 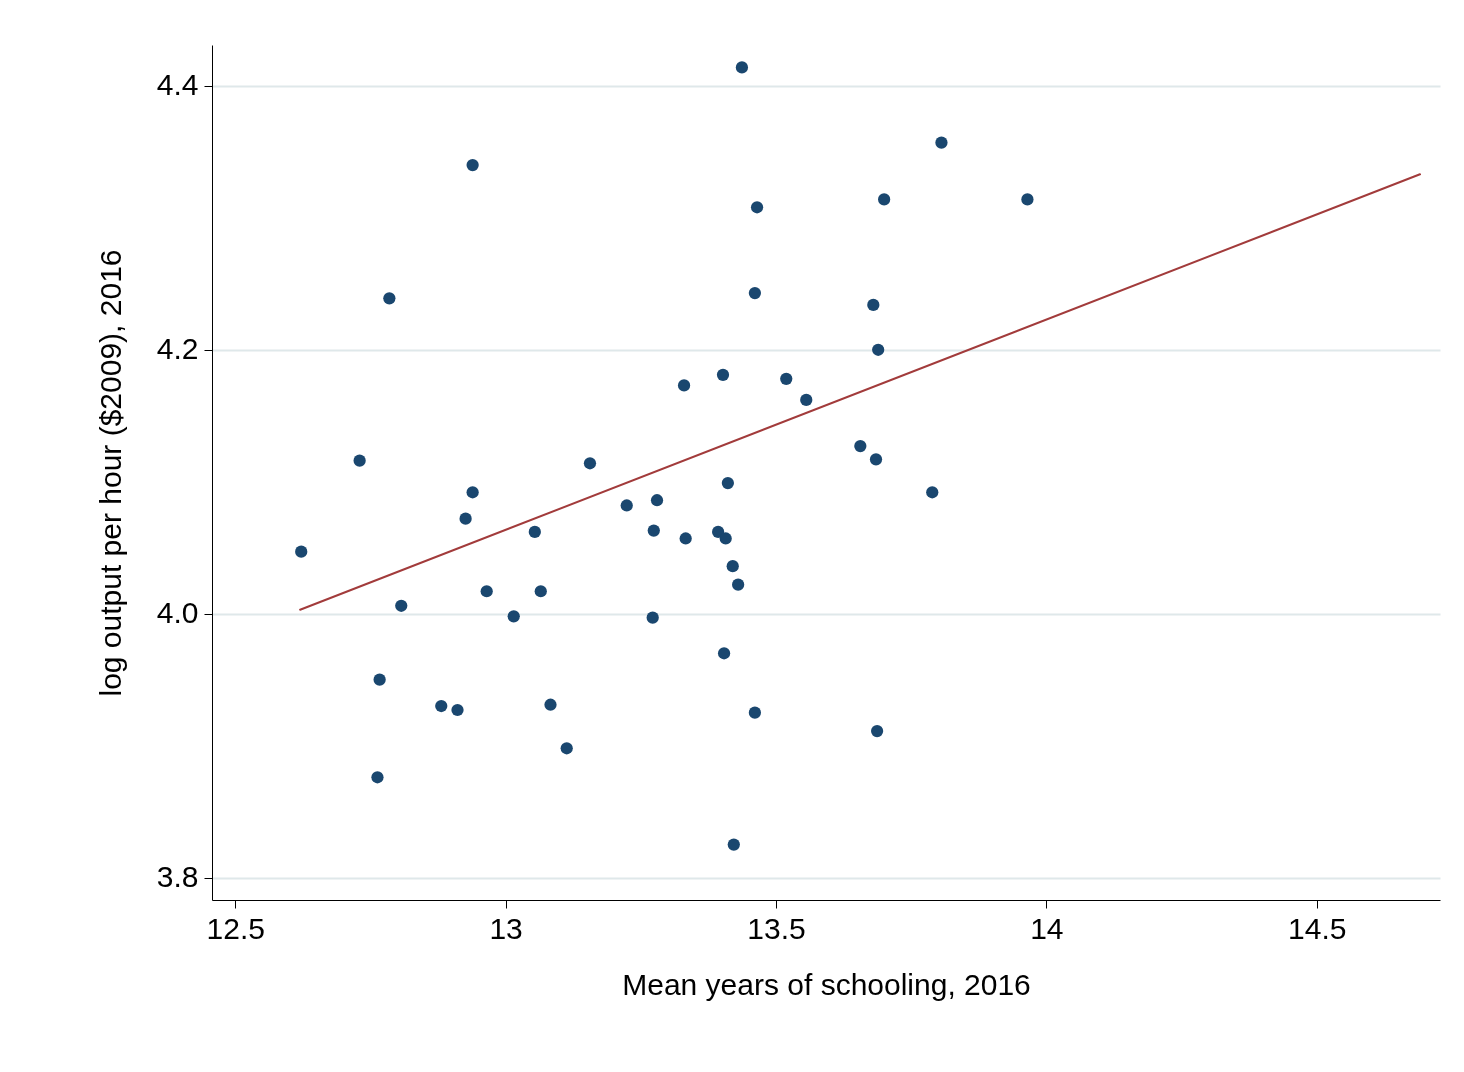 I want to click on x-tick-label: 14, so click(x=1047, y=928).